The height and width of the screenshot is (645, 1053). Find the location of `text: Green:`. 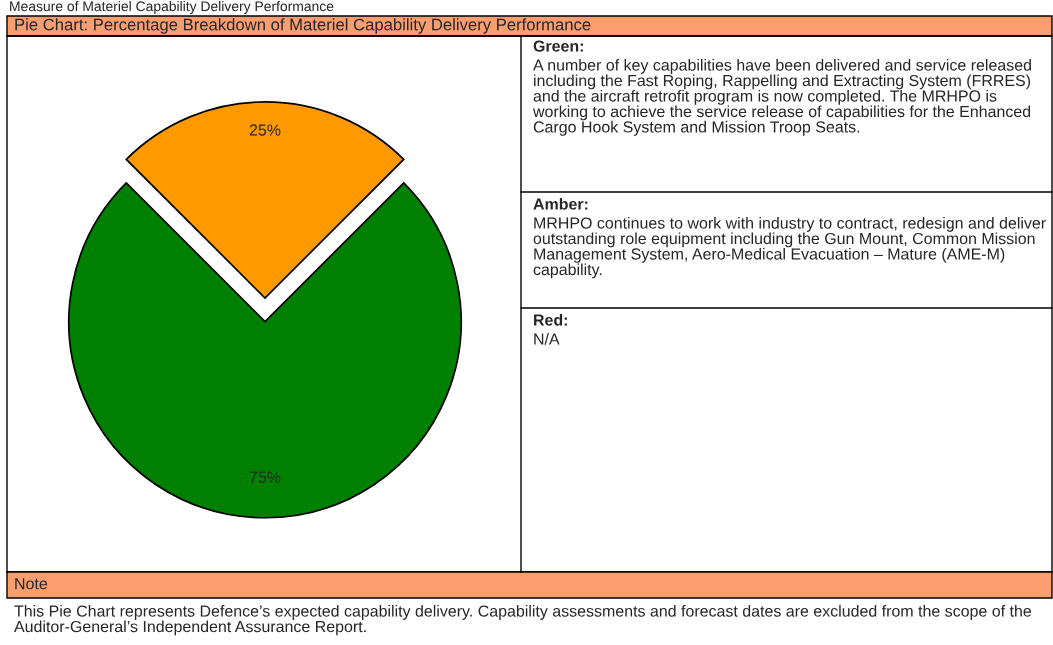

text: Green: is located at coordinates (558, 46).